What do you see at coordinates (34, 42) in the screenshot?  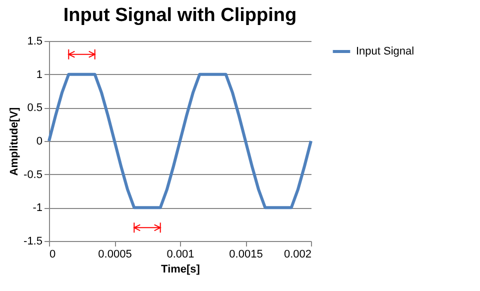 I see `y-tick-label: 1.5` at bounding box center [34, 42].